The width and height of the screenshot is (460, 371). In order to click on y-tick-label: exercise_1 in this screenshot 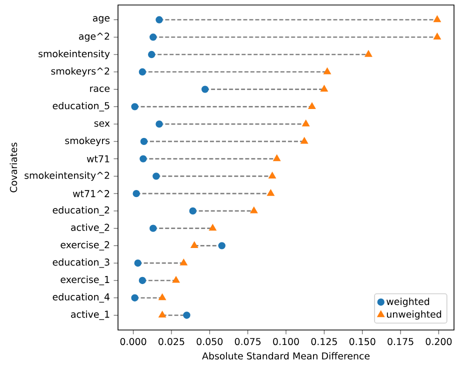, I will do `click(85, 281)`.